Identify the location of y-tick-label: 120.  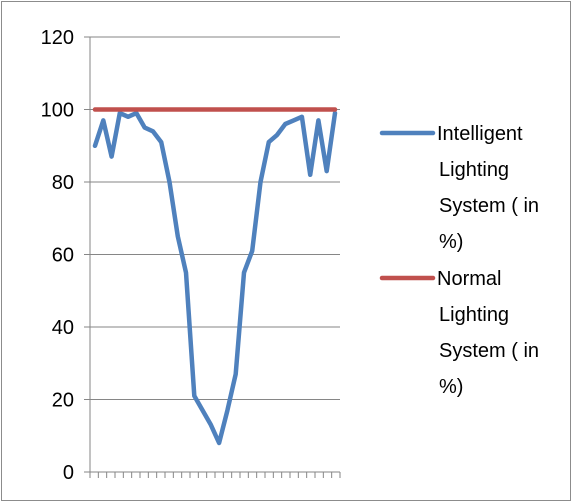
(57, 38).